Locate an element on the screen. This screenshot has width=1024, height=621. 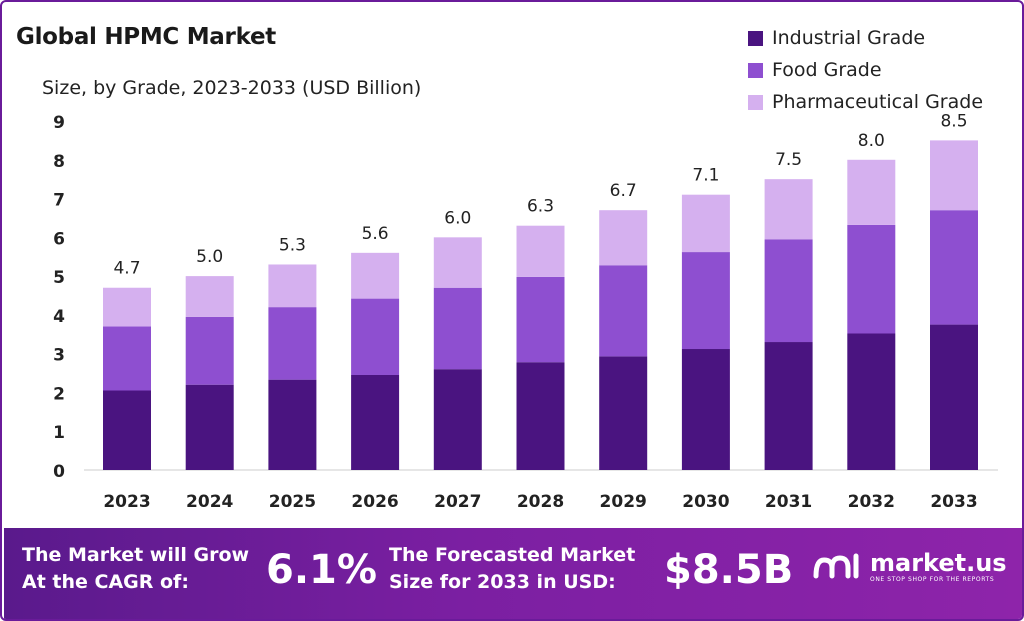
chart-title: Global HPMC Market is located at coordinates (146, 37).